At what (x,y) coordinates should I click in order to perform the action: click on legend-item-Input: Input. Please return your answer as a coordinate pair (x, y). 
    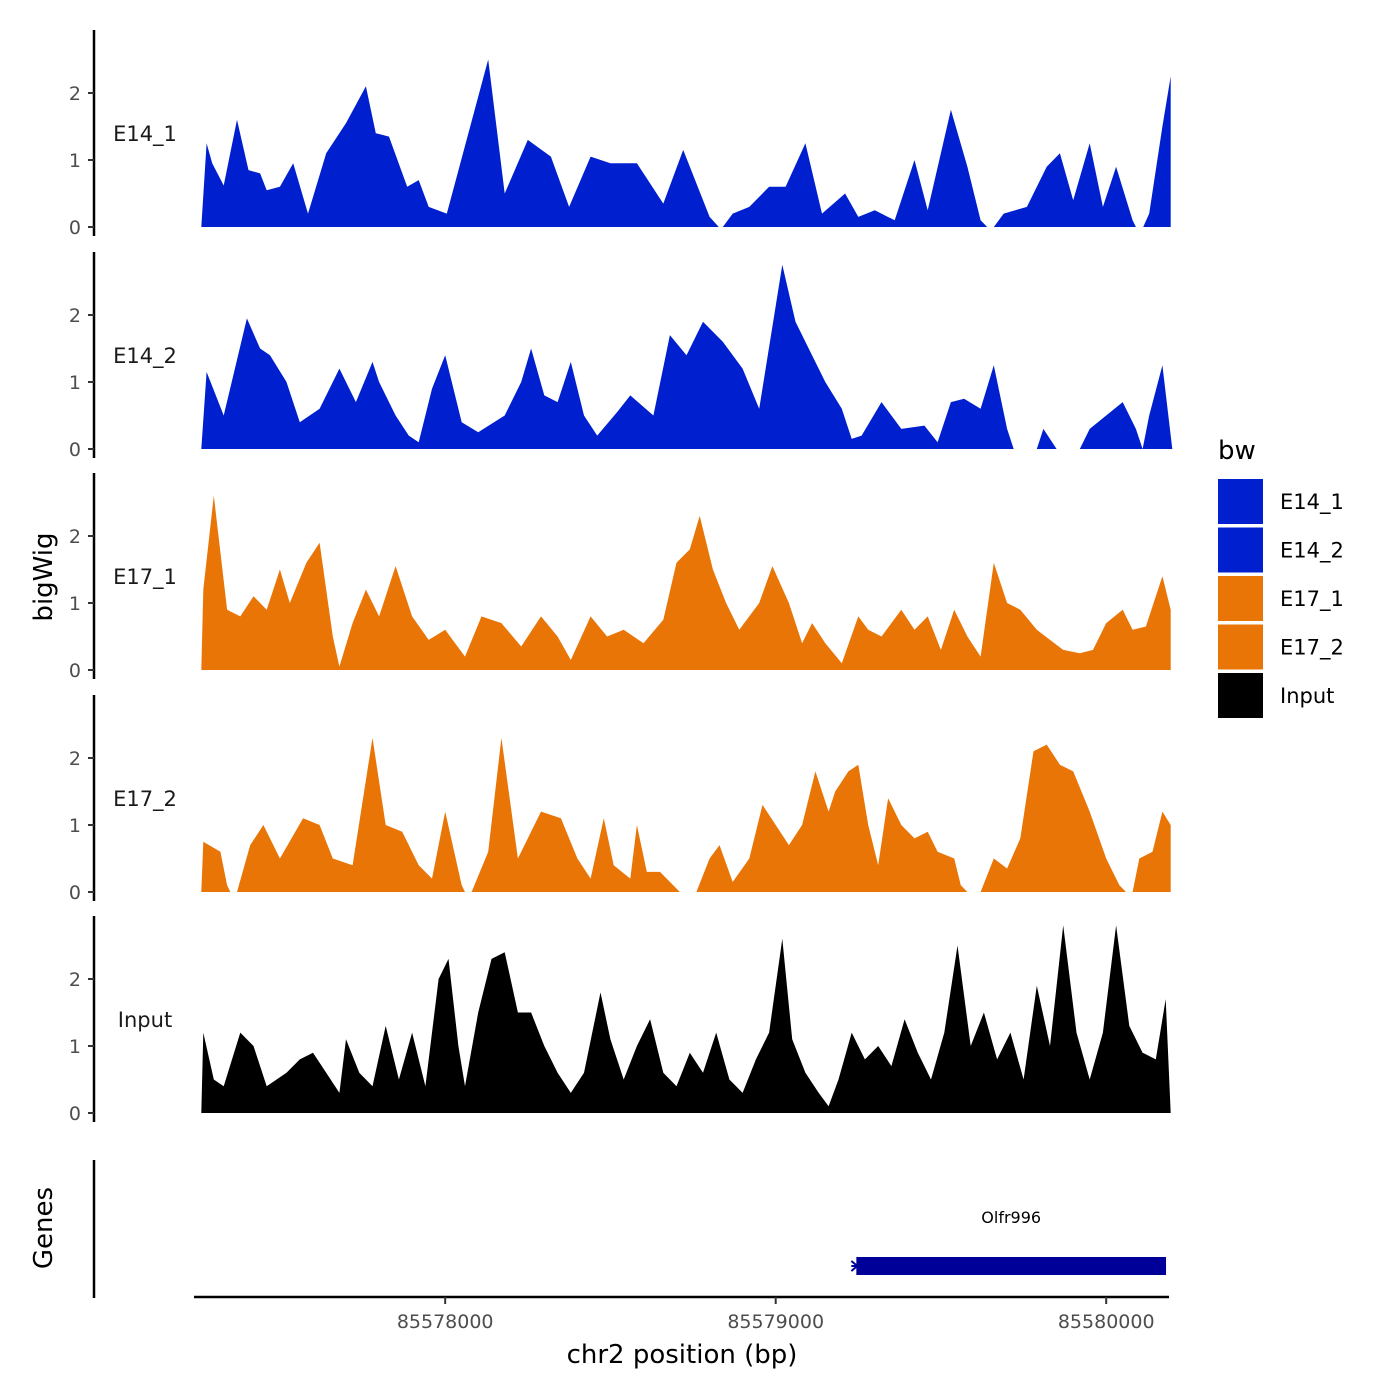
    Looking at the image, I should click on (1276, 695).